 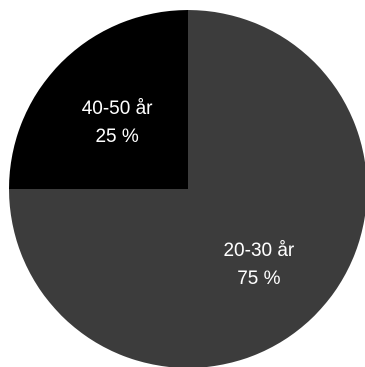 I want to click on slice-category-label: 40-50 år, so click(x=117, y=108).